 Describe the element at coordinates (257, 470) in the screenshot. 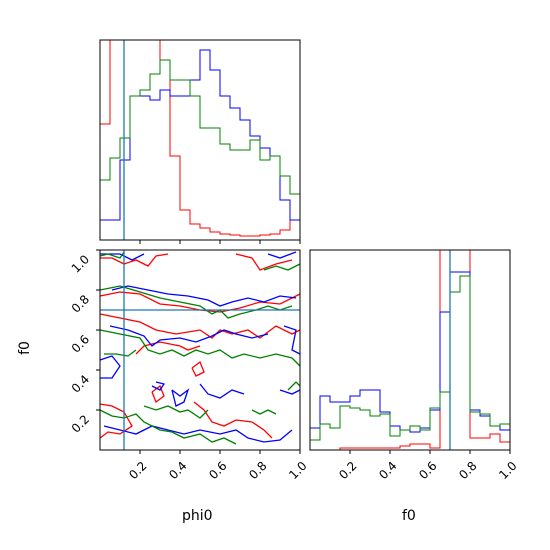

I see `joint-xtick-label-3: 0.8` at that location.